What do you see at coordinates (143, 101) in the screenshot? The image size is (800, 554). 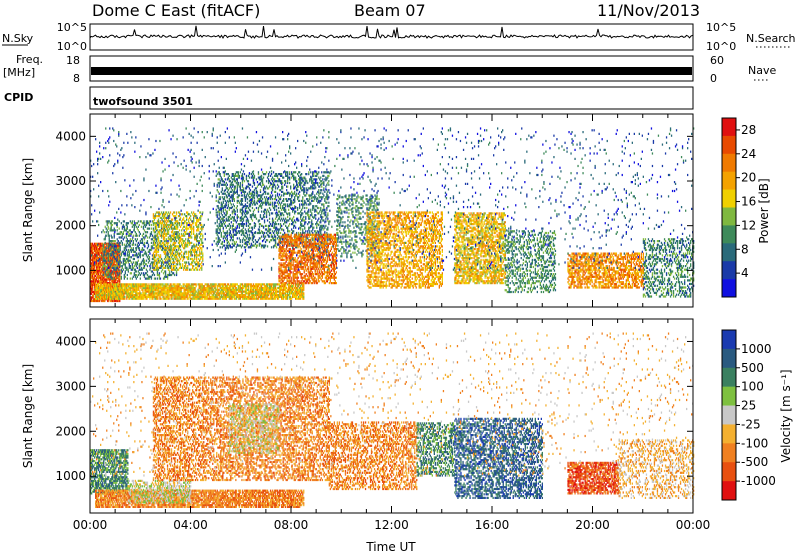 I see `cpid-value: twofsound 3501` at bounding box center [143, 101].